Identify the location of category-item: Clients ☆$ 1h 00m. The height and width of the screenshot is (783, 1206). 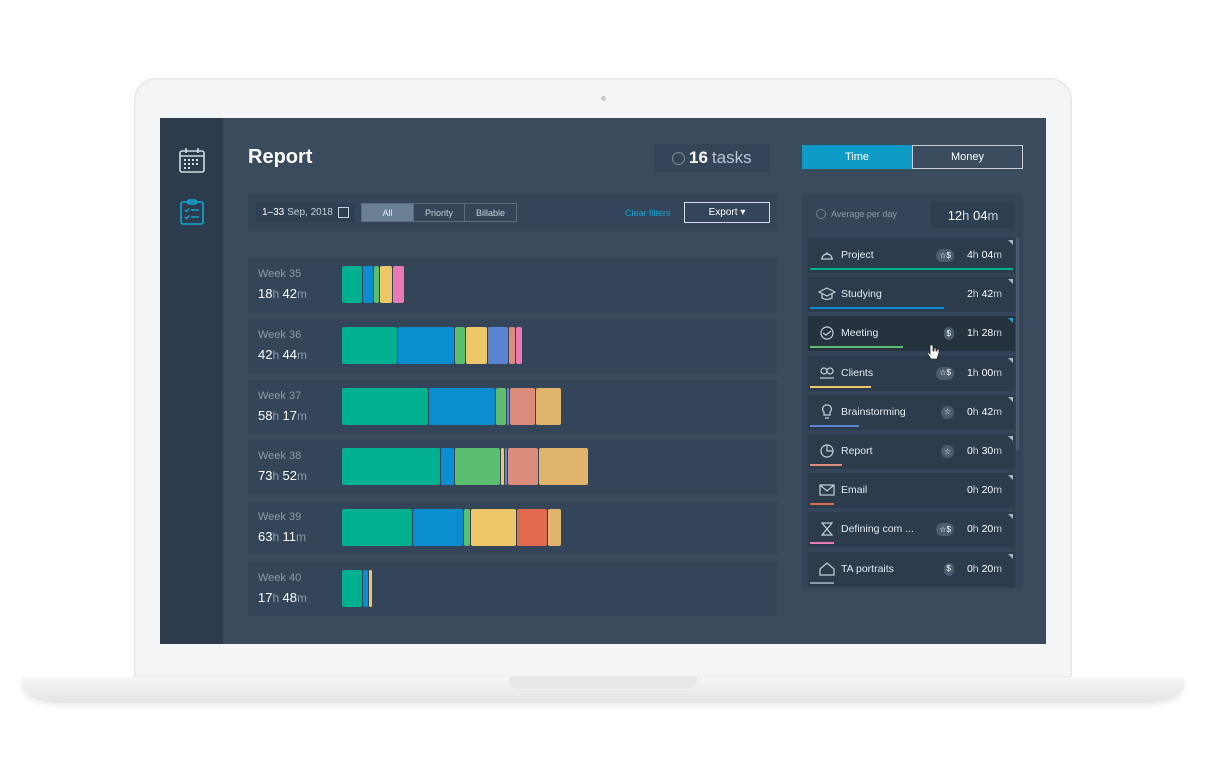
(911, 373).